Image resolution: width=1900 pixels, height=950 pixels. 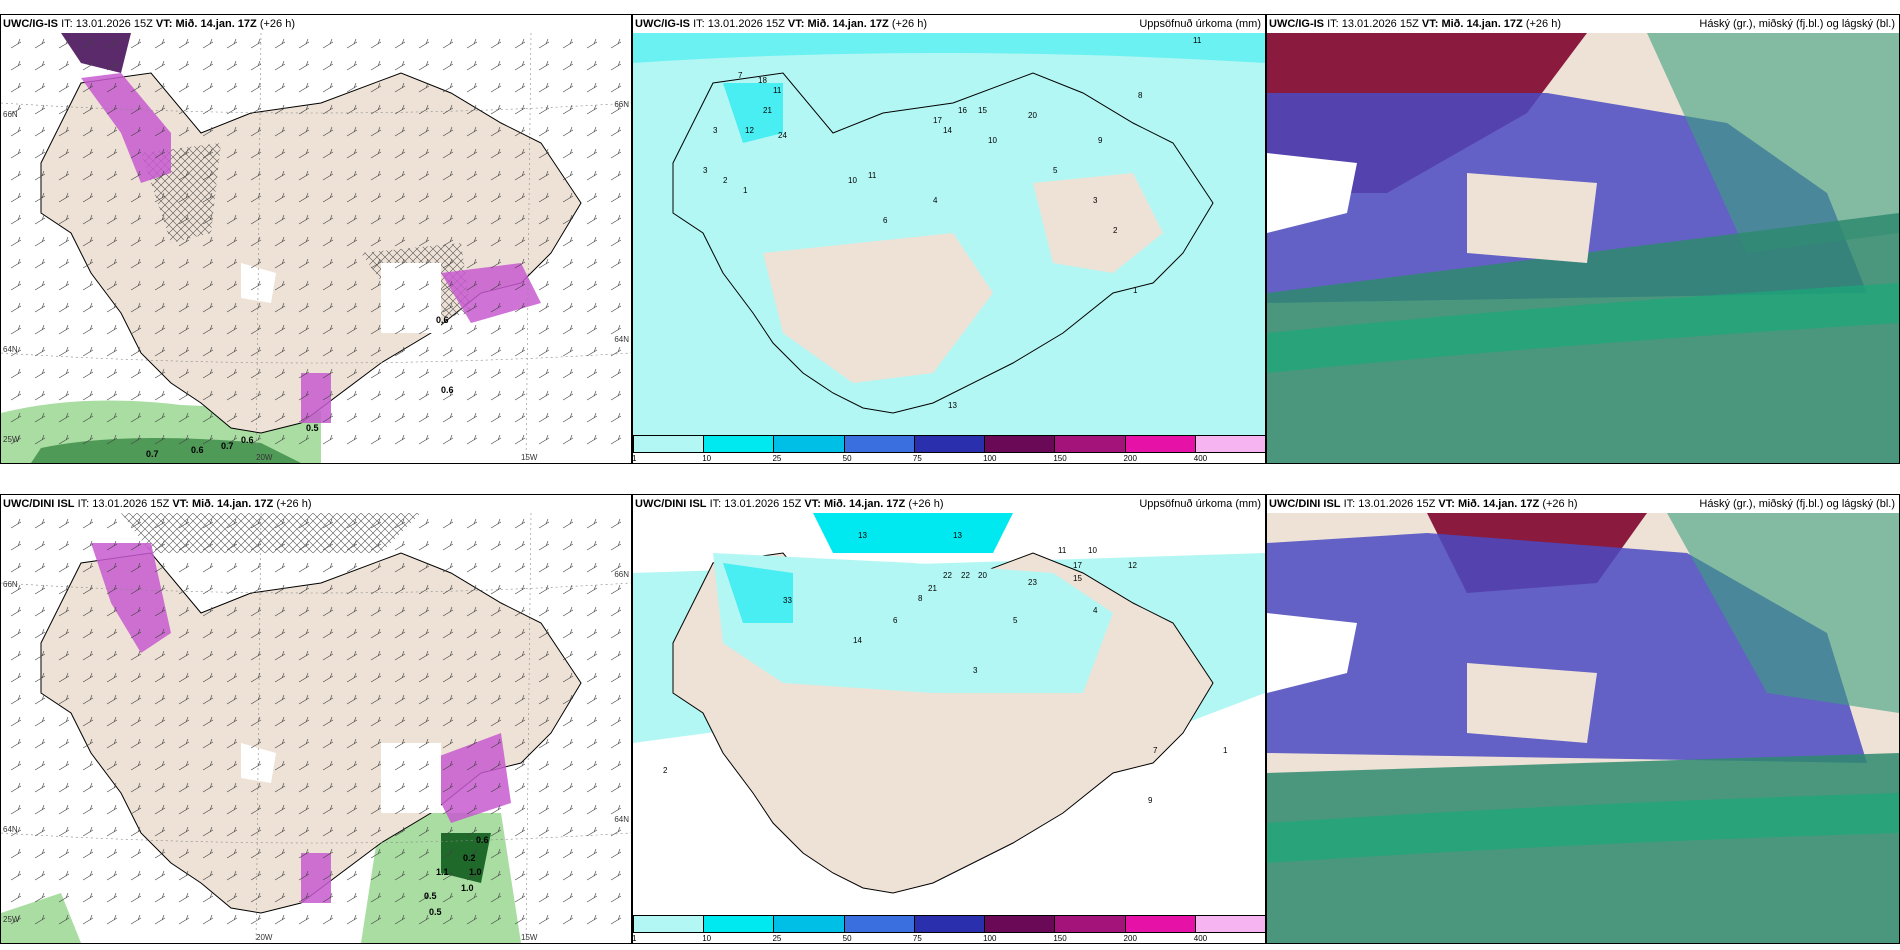 I want to click on precip-value: 2, so click(x=725, y=180).